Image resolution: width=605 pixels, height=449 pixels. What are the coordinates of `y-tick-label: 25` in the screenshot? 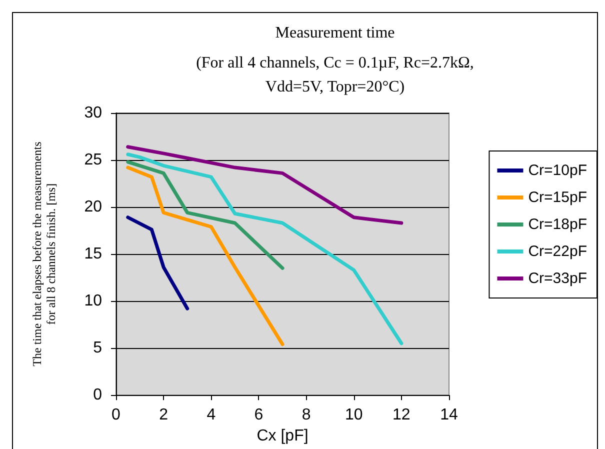 It's located at (93, 160).